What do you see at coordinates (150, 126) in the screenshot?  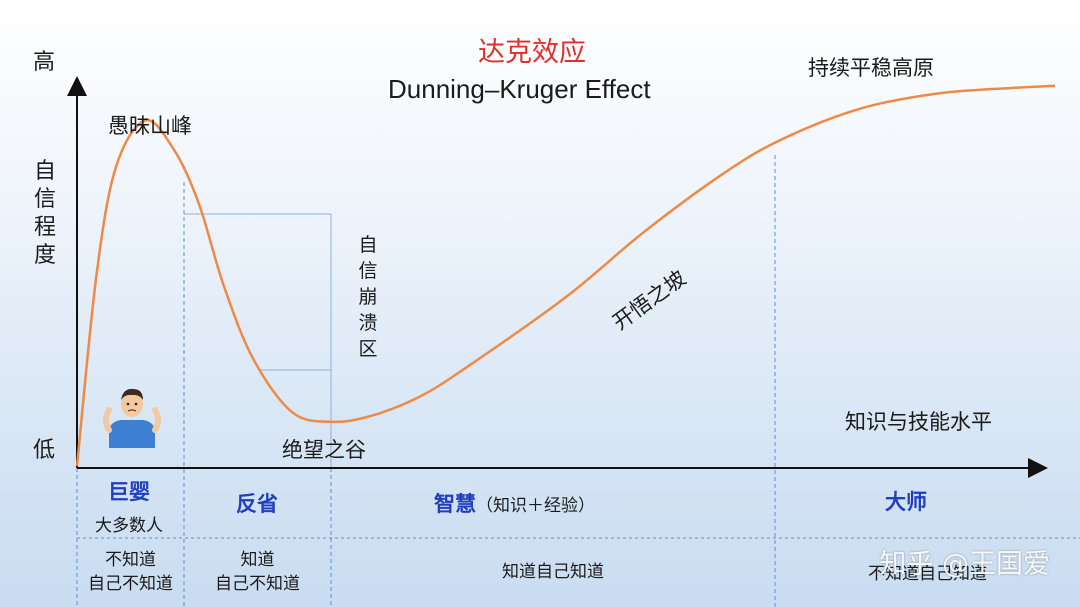 I see `peak-annotation: 愚昧山峰` at bounding box center [150, 126].